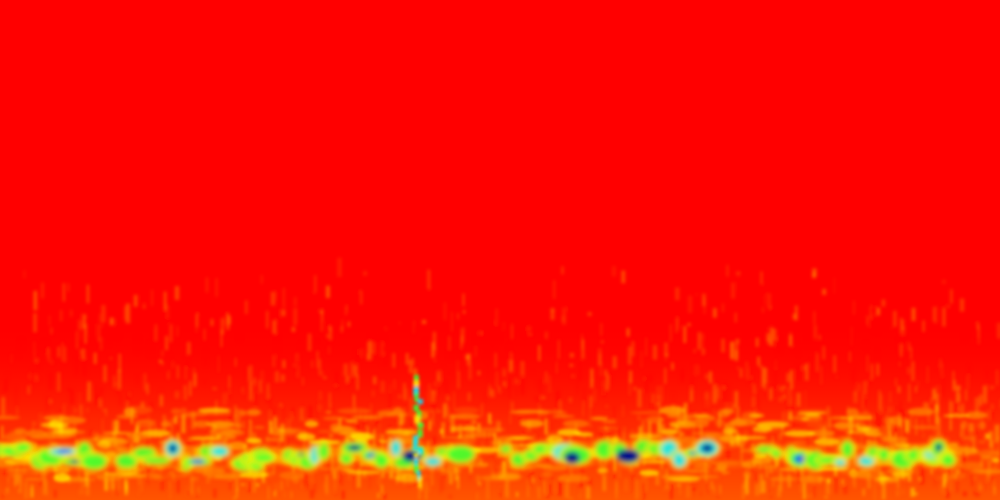 The height and width of the screenshot is (500, 1000). Describe the element at coordinates (416, 391) in the screenshot. I see `transient-segment` at that location.